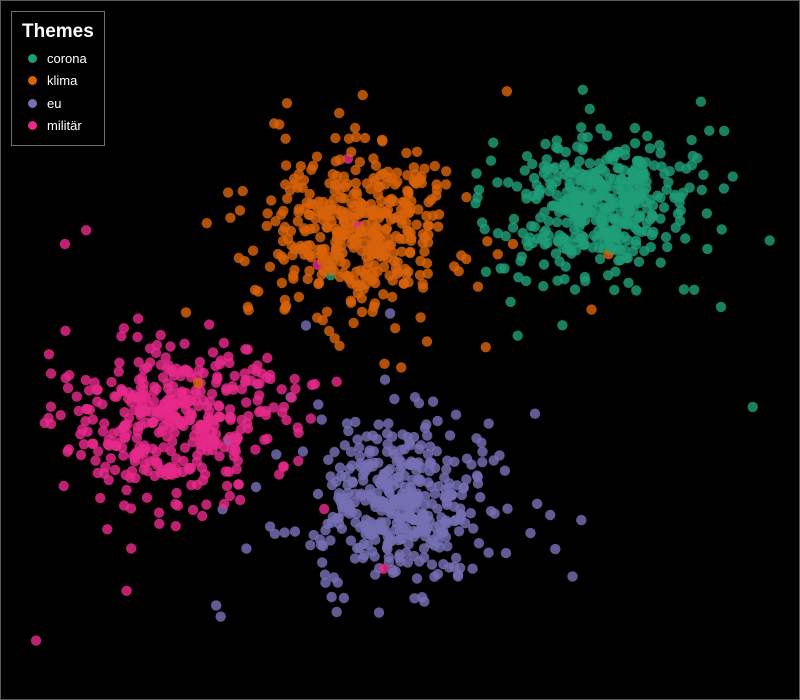  What do you see at coordinates (63, 92) in the screenshot?
I see `legend-rows: corona klima eu militär` at bounding box center [63, 92].